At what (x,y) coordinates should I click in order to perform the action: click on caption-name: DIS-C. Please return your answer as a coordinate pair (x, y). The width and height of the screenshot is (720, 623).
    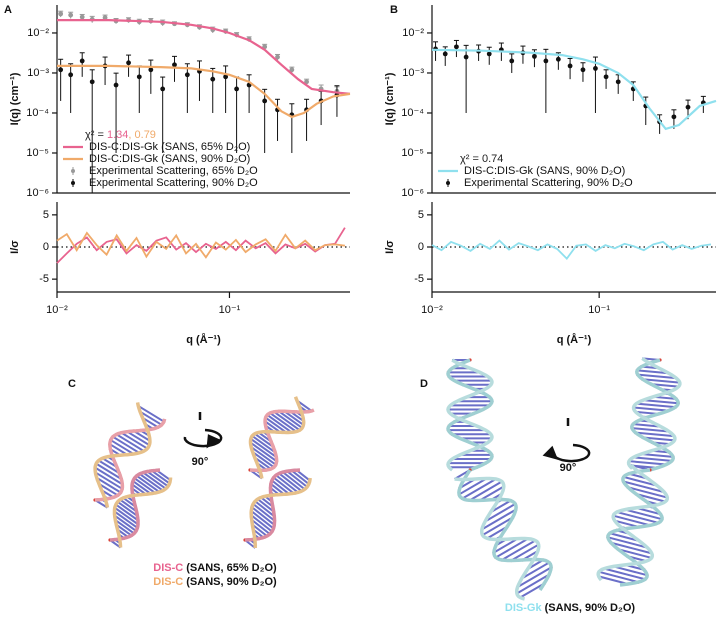
    Looking at the image, I should click on (168, 582).